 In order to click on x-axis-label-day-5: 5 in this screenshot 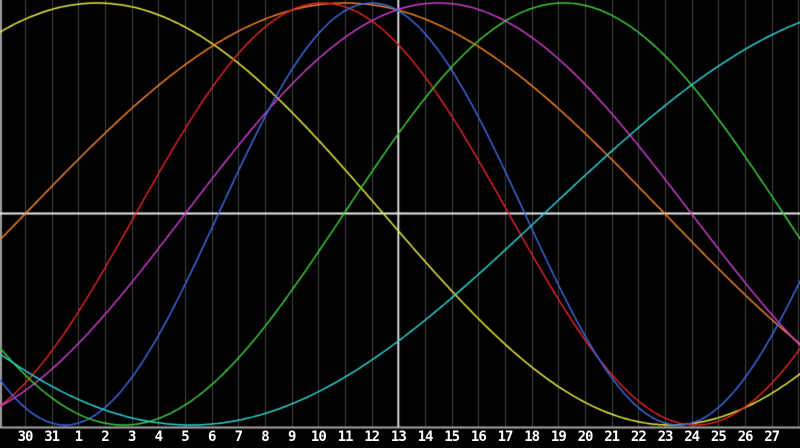, I will do `click(185, 437)`.